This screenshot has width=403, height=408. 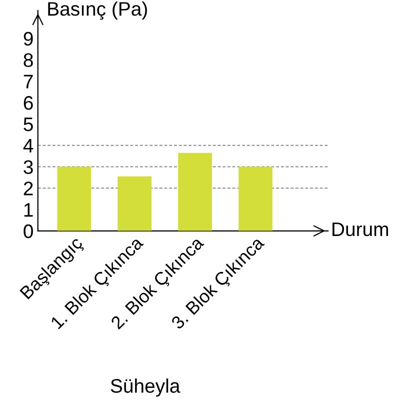 What do you see at coordinates (28, 125) in the screenshot?
I see `y-tick-label: 5` at bounding box center [28, 125].